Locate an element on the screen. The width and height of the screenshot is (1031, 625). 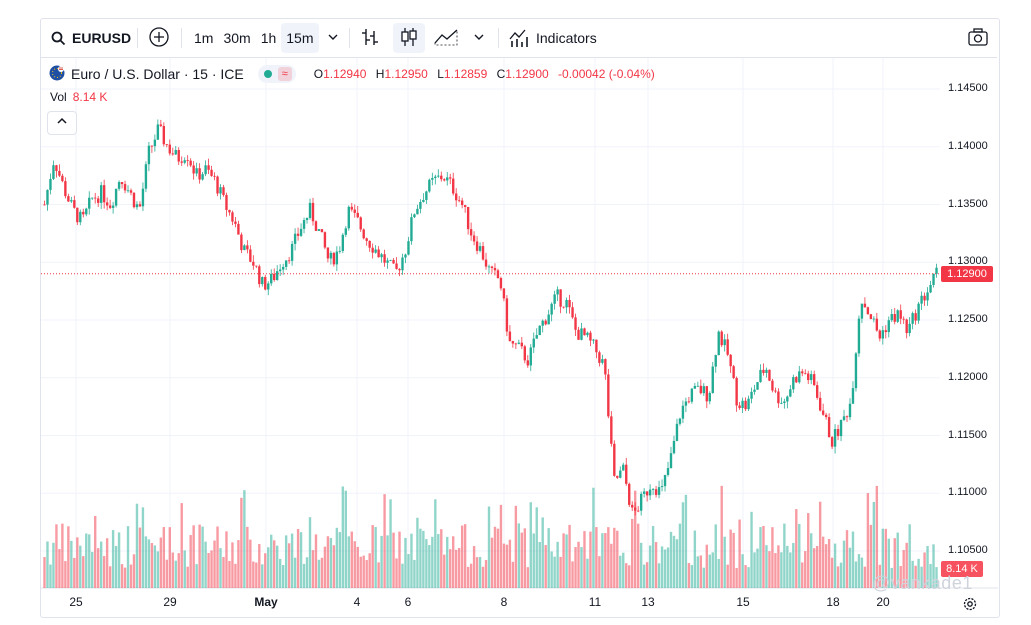
chart-toolbar: EURUSD 1m 30m 1h 15m is located at coordinates (519, 38).